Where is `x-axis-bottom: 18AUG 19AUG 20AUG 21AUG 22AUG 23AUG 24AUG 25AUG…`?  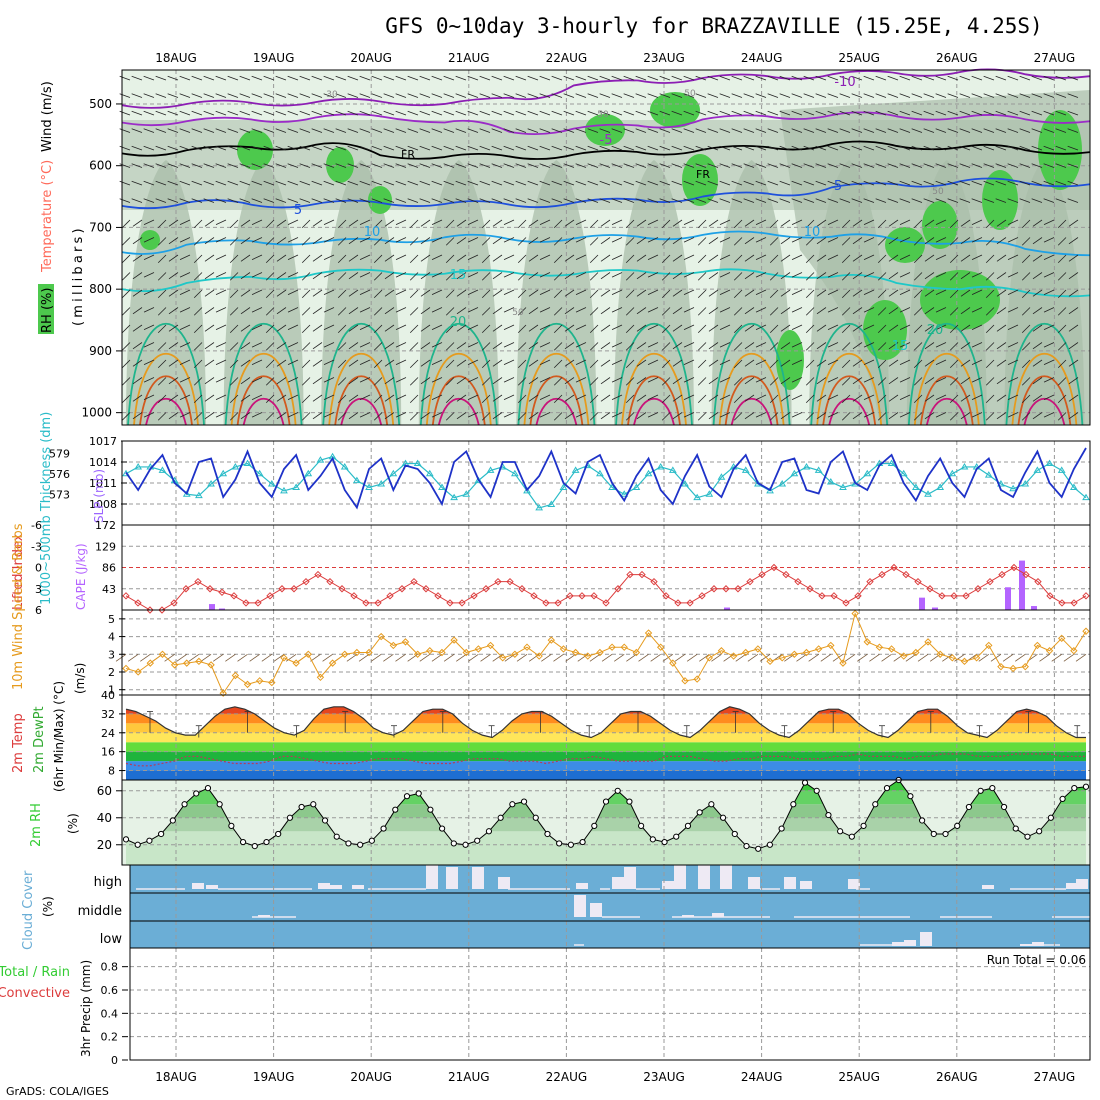
x-axis-bottom: 18AUG 19AUG 20AUG 21AUG 22AUG 23AUG 24AUG 25AUG… is located at coordinates (615, 1077).